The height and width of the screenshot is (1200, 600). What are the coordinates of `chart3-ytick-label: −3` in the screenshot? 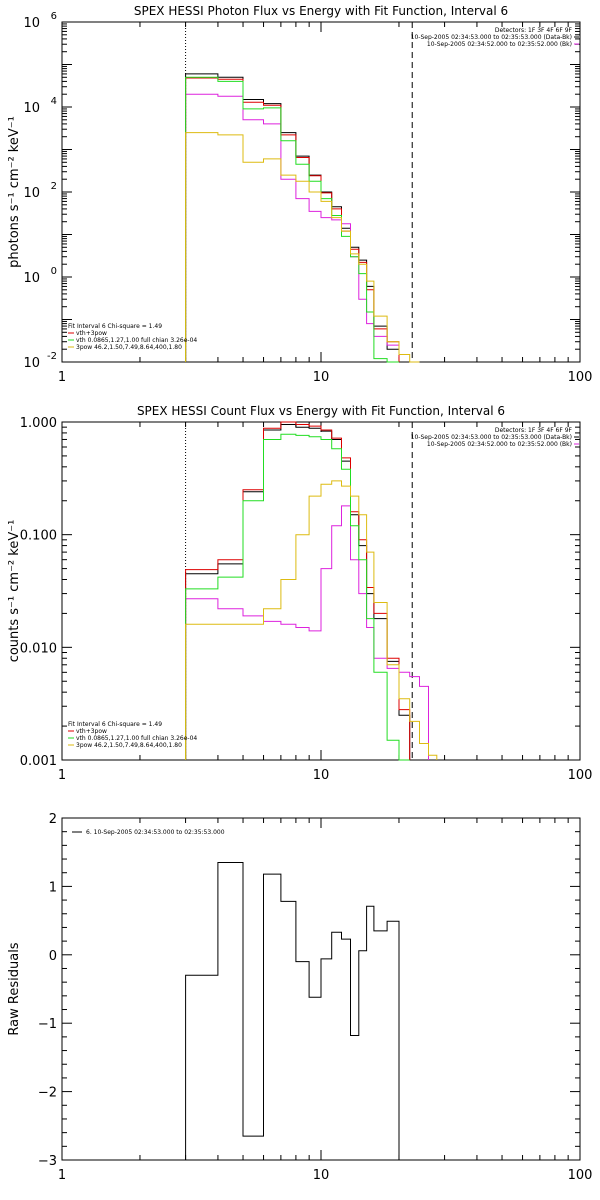 It's located at (47, 1161).